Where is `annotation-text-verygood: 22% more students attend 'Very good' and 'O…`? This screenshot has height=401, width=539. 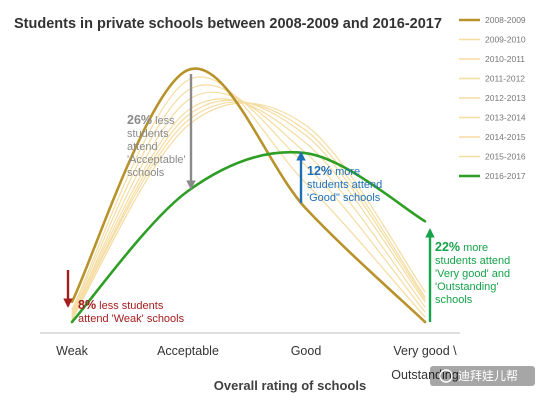
annotation-text-verygood: 22% more students attend 'Very good' and 'O… is located at coordinates (472, 273).